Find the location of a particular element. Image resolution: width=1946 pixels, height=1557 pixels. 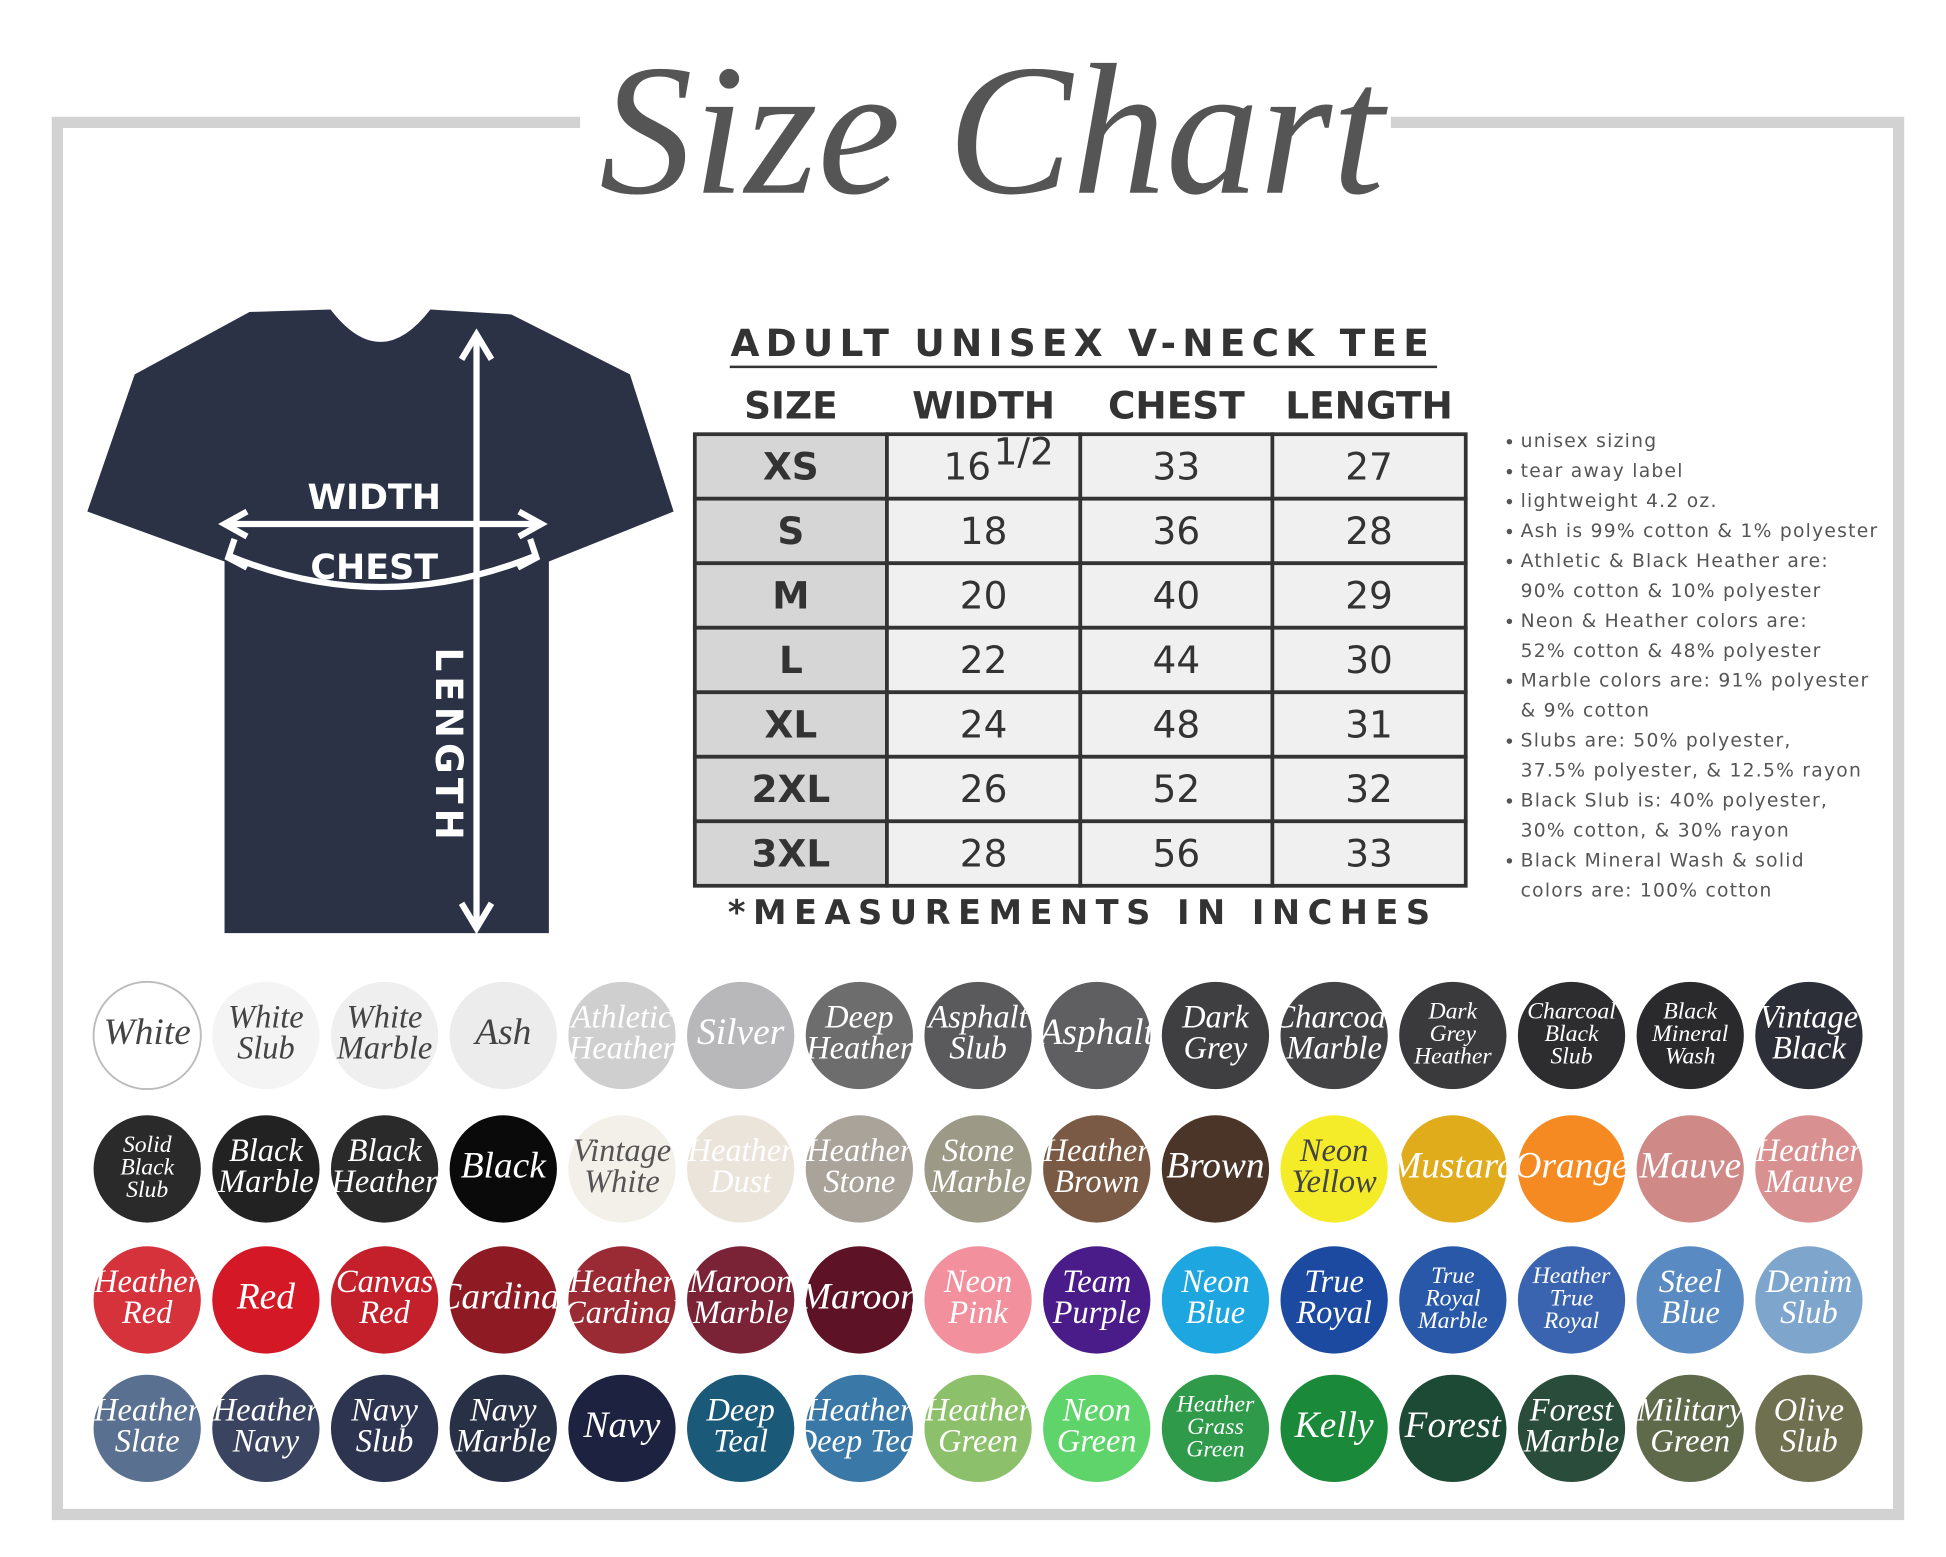

swatch-label: Kelly is located at coordinates (1334, 1425).